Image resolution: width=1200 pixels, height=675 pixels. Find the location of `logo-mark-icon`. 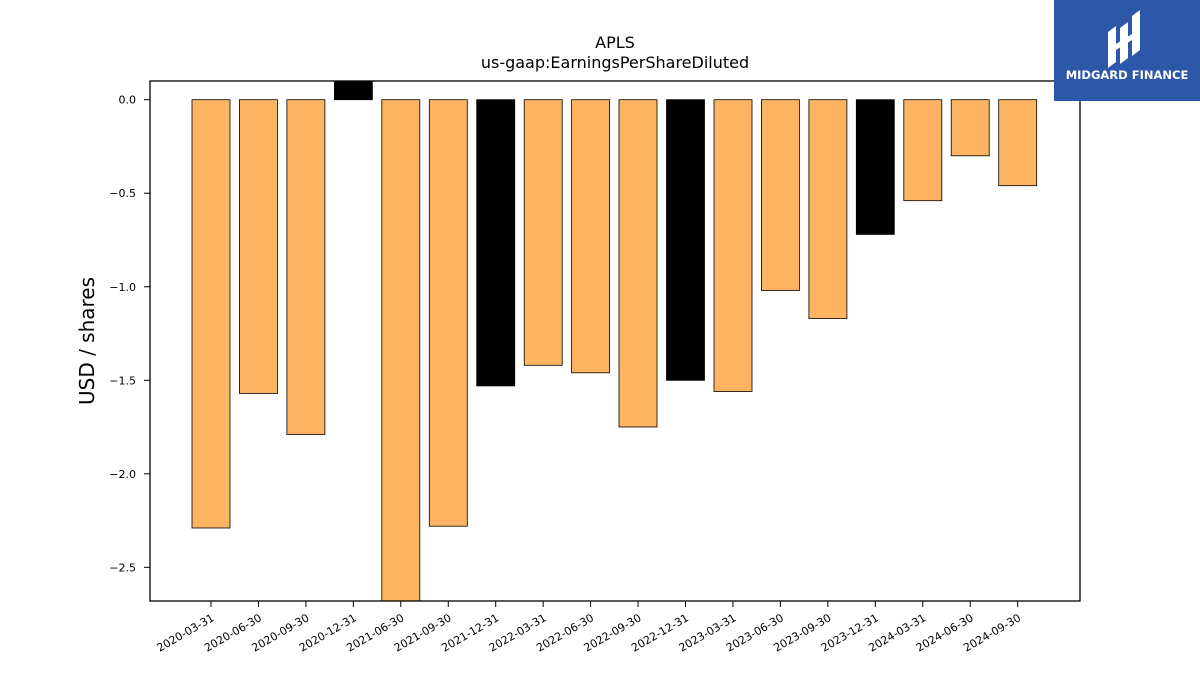

logo-mark-icon is located at coordinates (1124, 39).